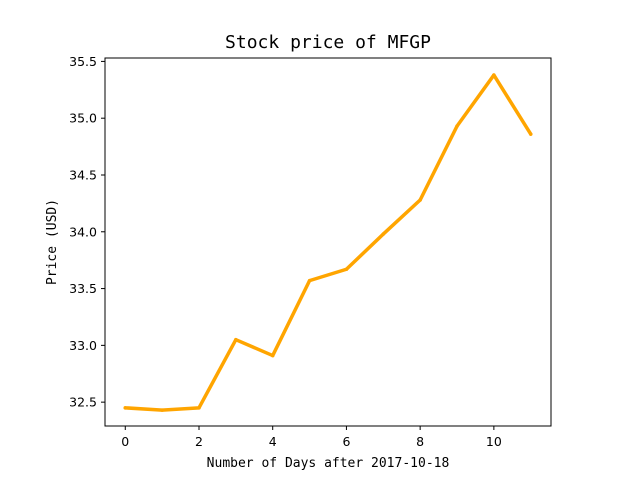  Describe the element at coordinates (83, 402) in the screenshot. I see `y-tick-label: 32.5` at that location.